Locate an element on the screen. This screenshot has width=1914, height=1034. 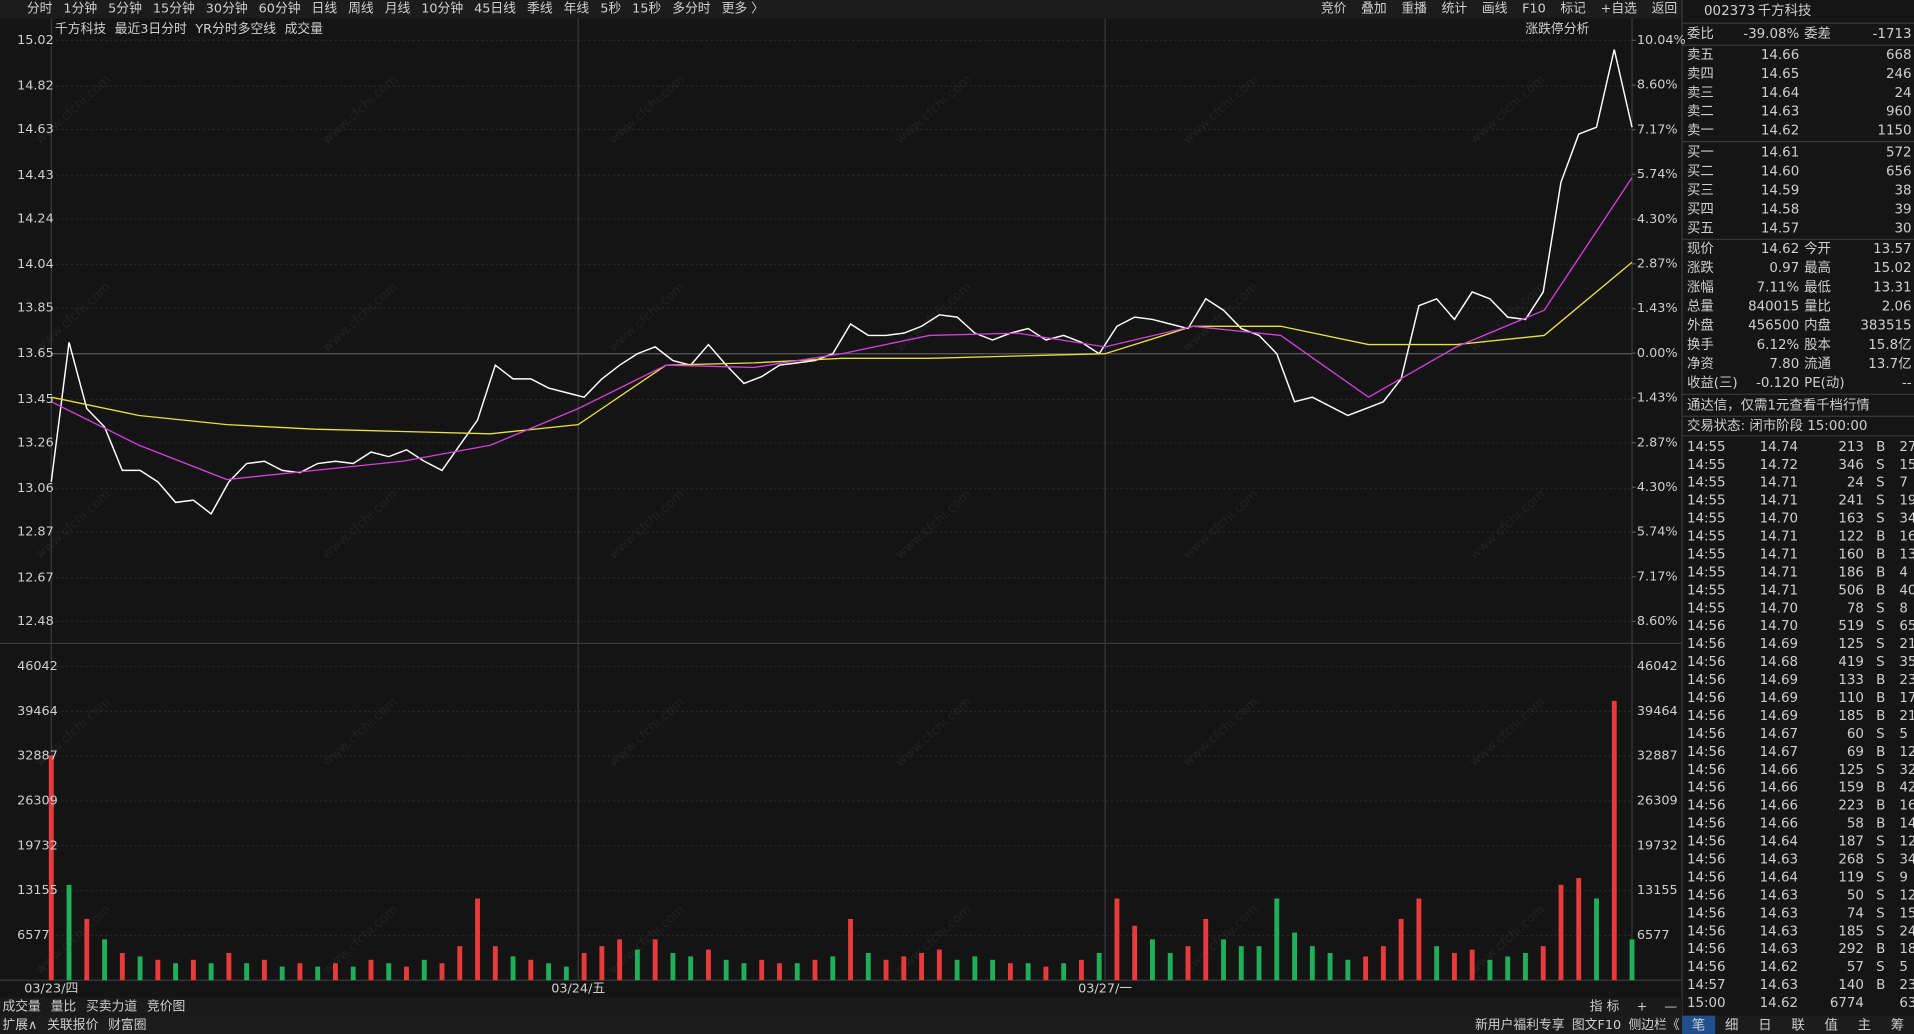
footer-right-item: 侧边栏《 is located at coordinates (1653, 1025).